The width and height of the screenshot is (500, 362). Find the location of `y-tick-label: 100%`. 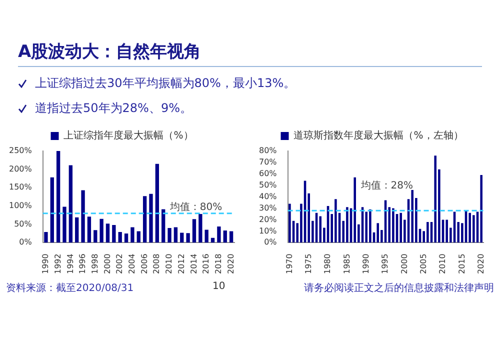

y-tick-label: 100% is located at coordinates (20, 205).